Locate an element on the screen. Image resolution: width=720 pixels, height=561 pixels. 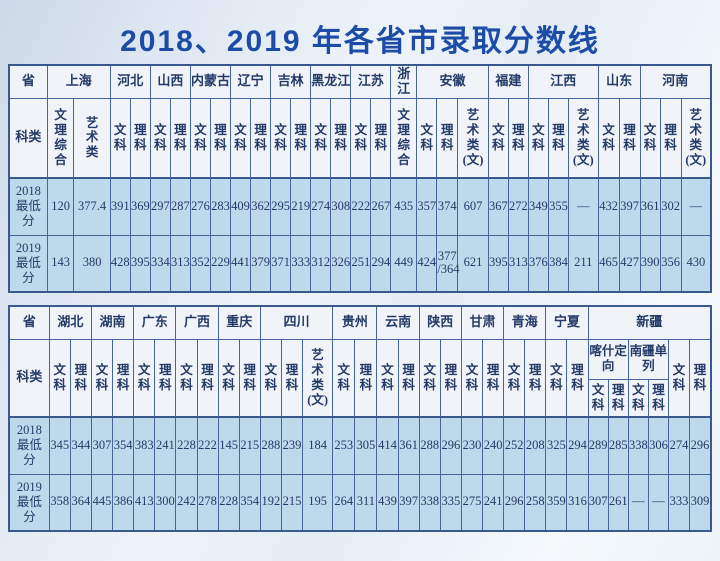
score-cell: 430 is located at coordinates (696, 263).